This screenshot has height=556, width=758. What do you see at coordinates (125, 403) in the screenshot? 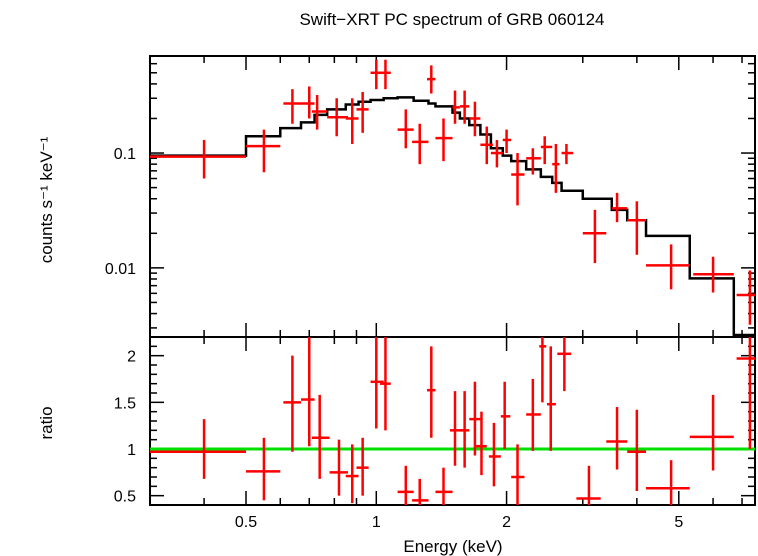
I see `y-tick-label: 1.5` at bounding box center [125, 403].